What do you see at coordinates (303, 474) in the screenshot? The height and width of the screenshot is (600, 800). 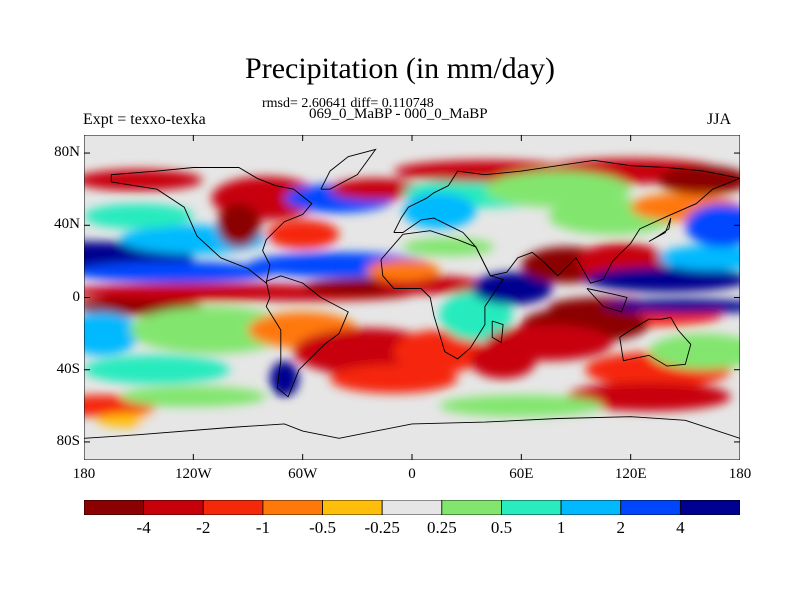 I see `lon-tick-label: 60W` at bounding box center [303, 474].